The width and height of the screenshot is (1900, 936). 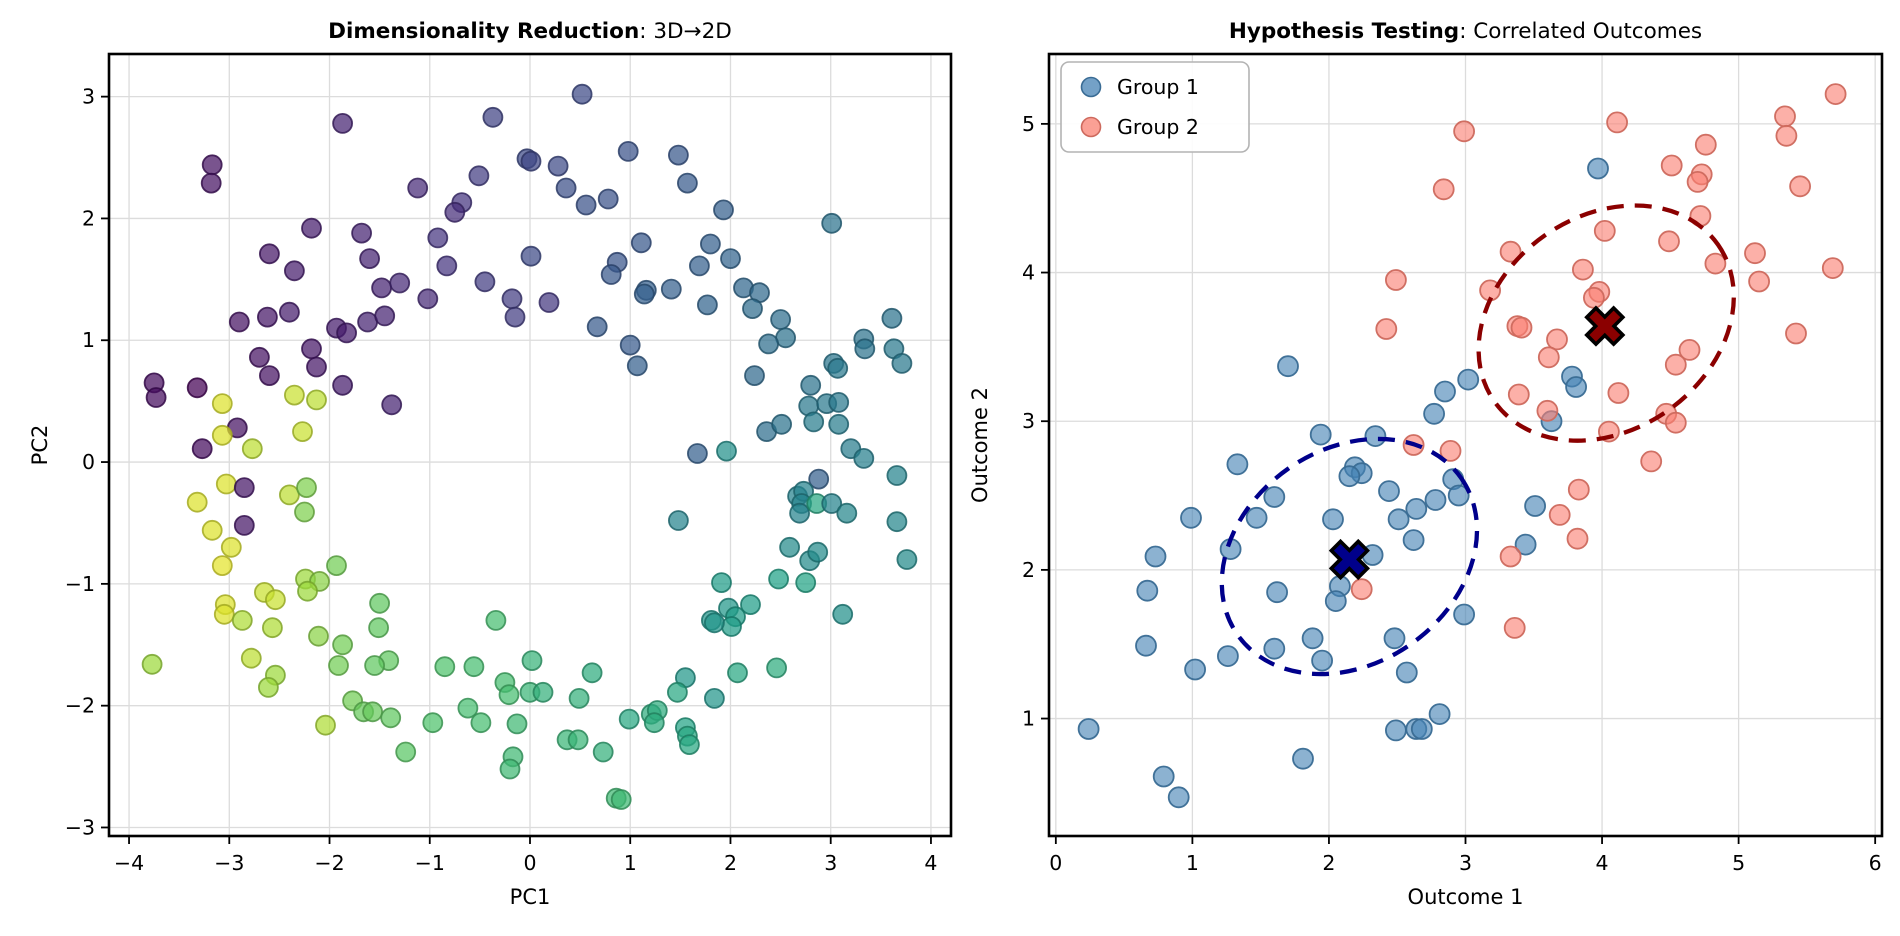 I want to click on group2-mean-x-icon, so click(x=1605, y=326).